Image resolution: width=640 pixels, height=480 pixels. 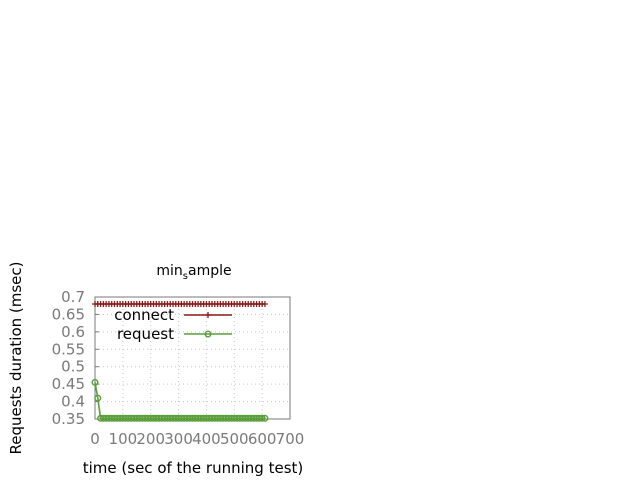 I want to click on x-axis-label: time (sec of the running test), so click(x=193, y=468).